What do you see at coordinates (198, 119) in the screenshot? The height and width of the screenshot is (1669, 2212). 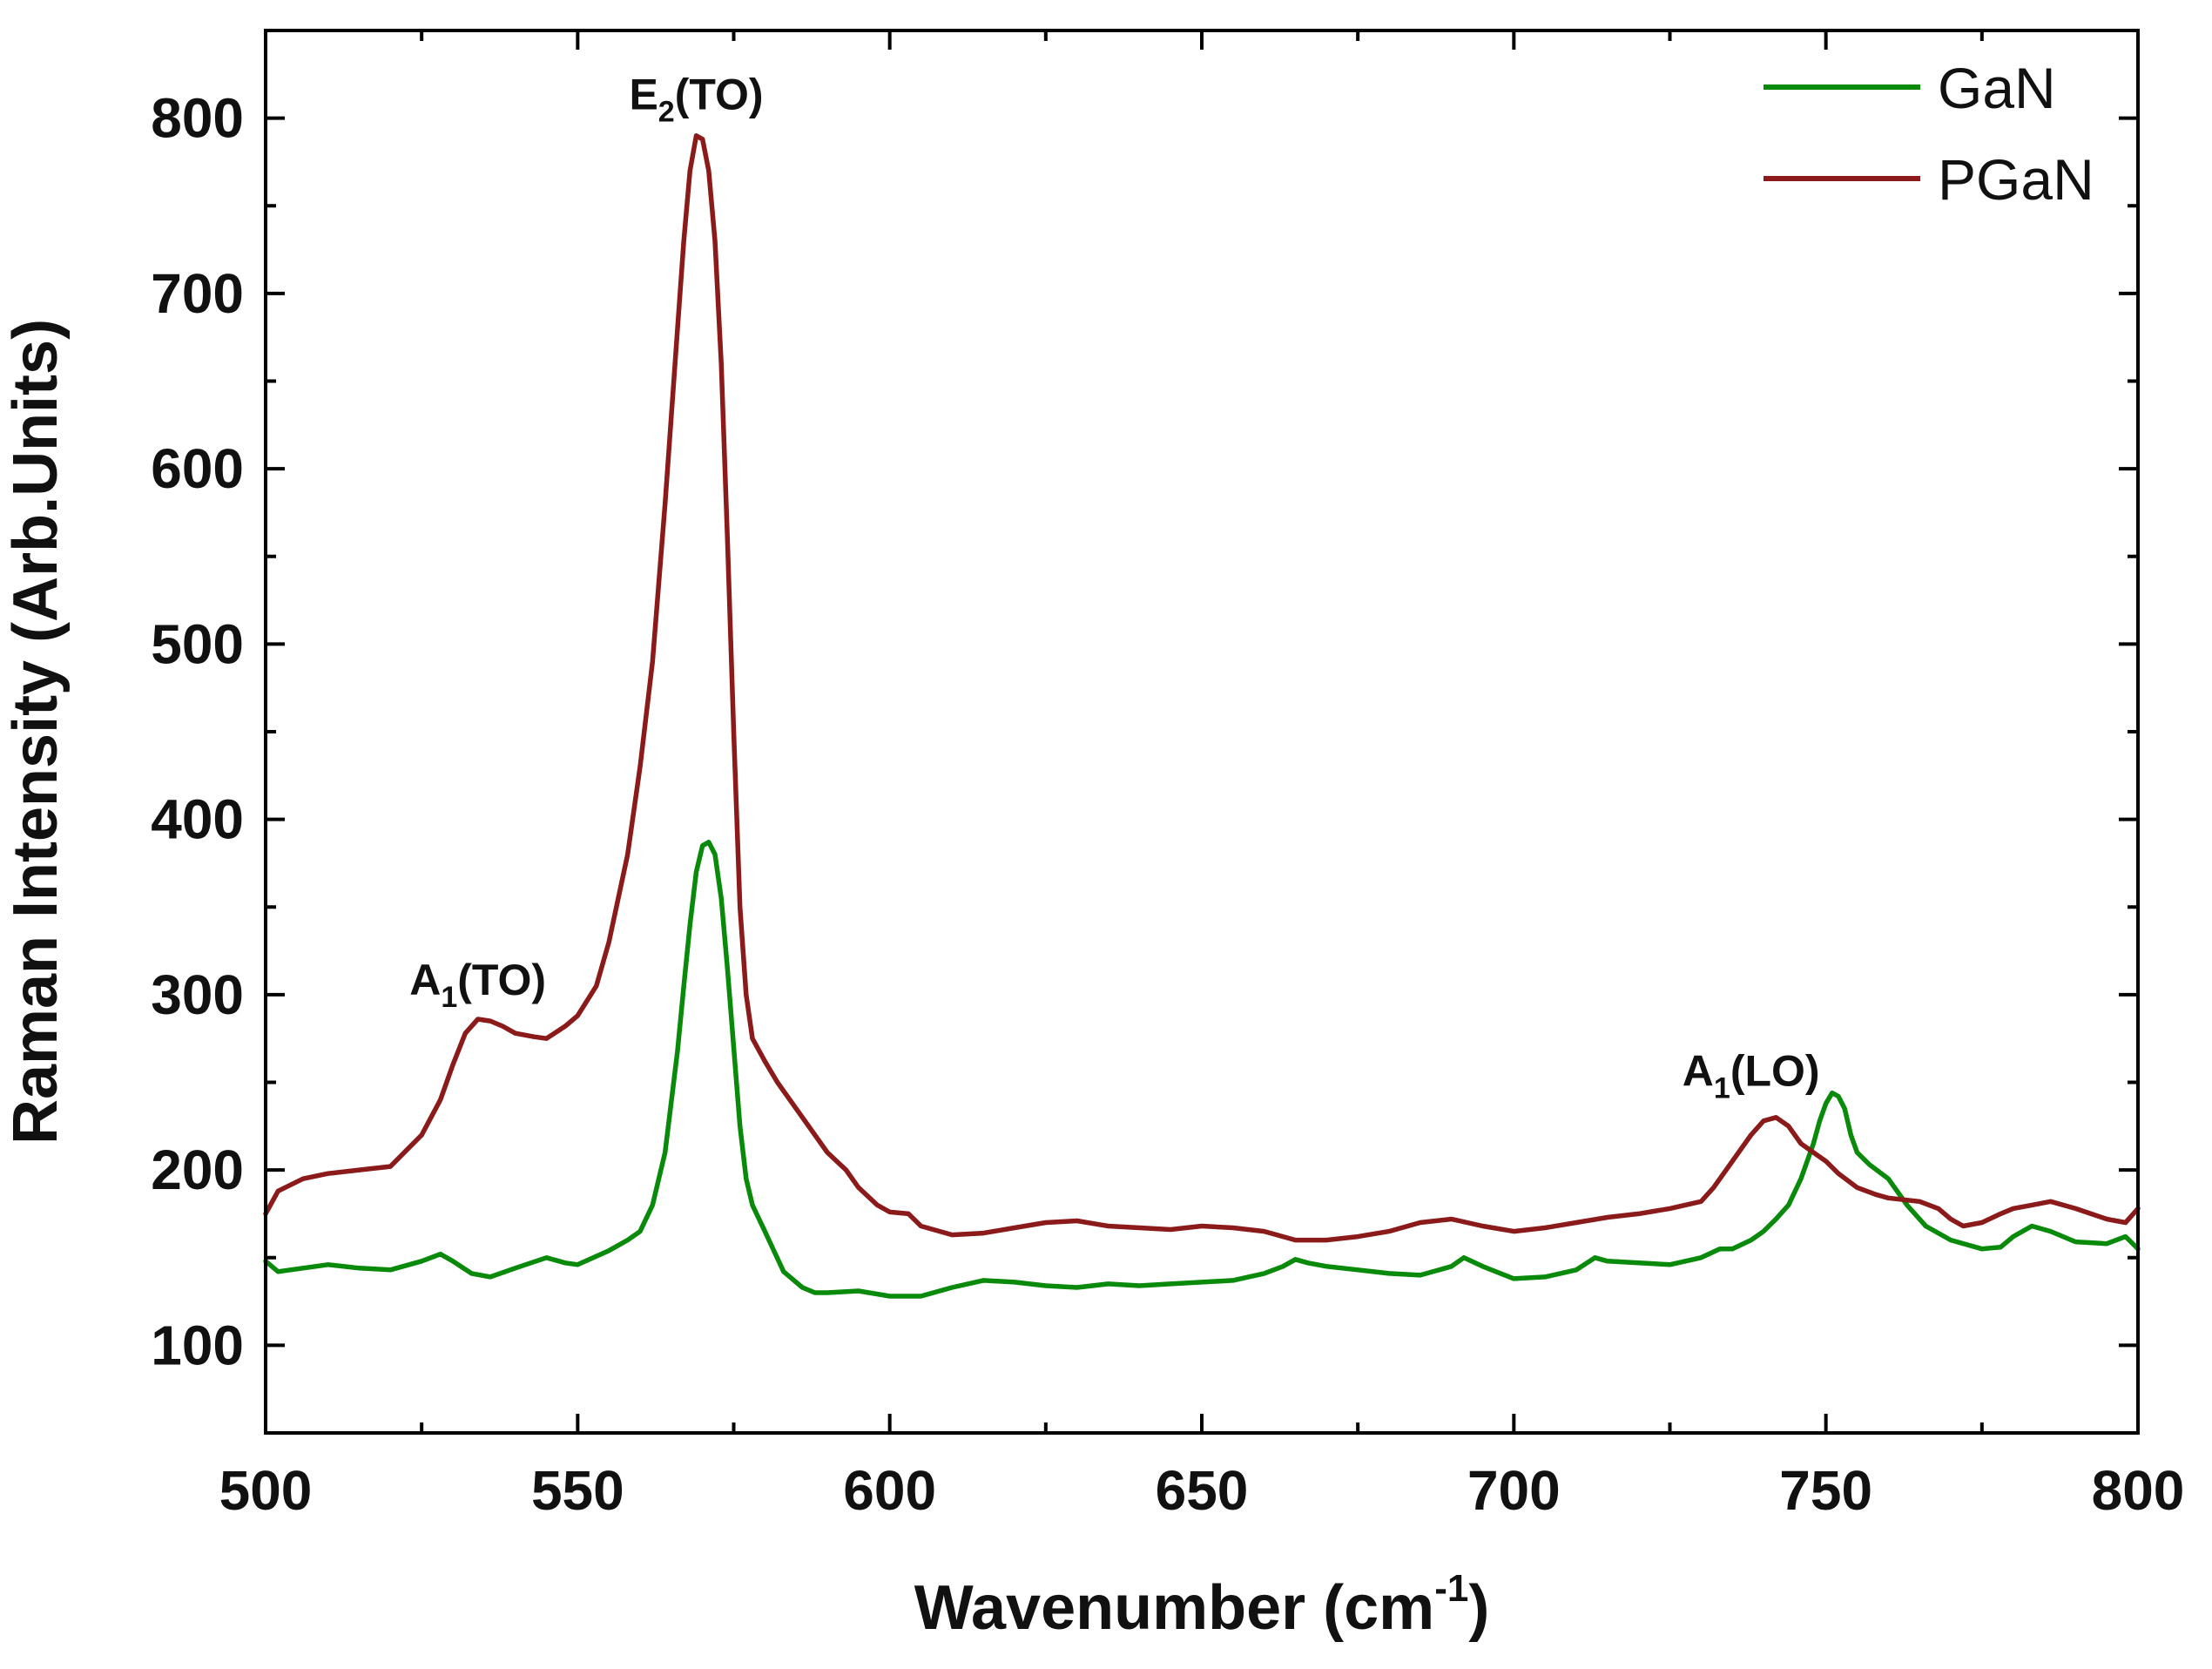 I see `y-tick-label: 800` at bounding box center [198, 119].